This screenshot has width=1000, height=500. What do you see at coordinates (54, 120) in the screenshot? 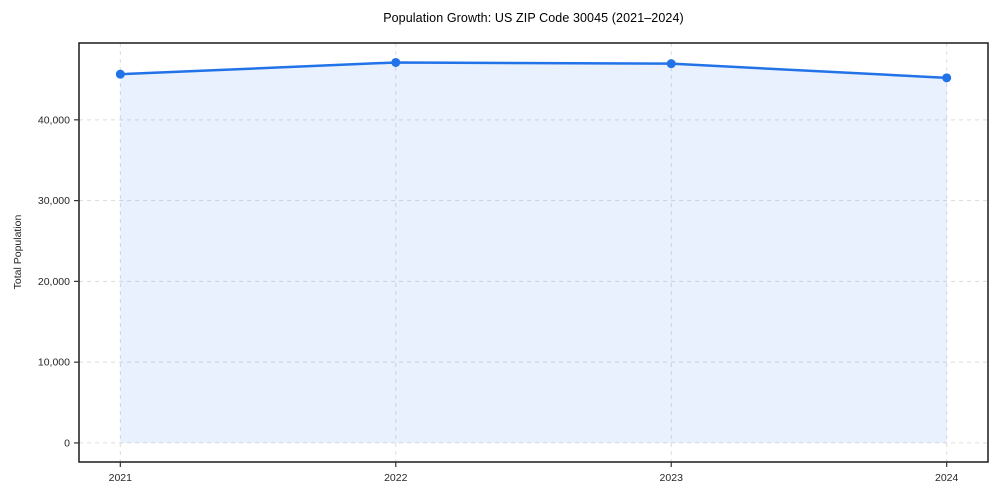
I see `y-tick-label: 40,000` at bounding box center [54, 120].